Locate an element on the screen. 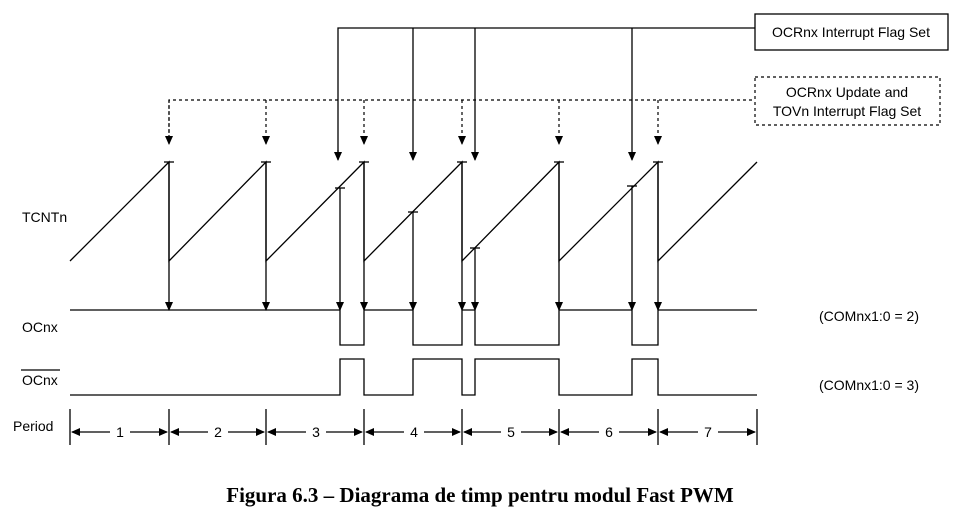 This screenshot has height=513, width=967. period-number: 3 is located at coordinates (316, 432).